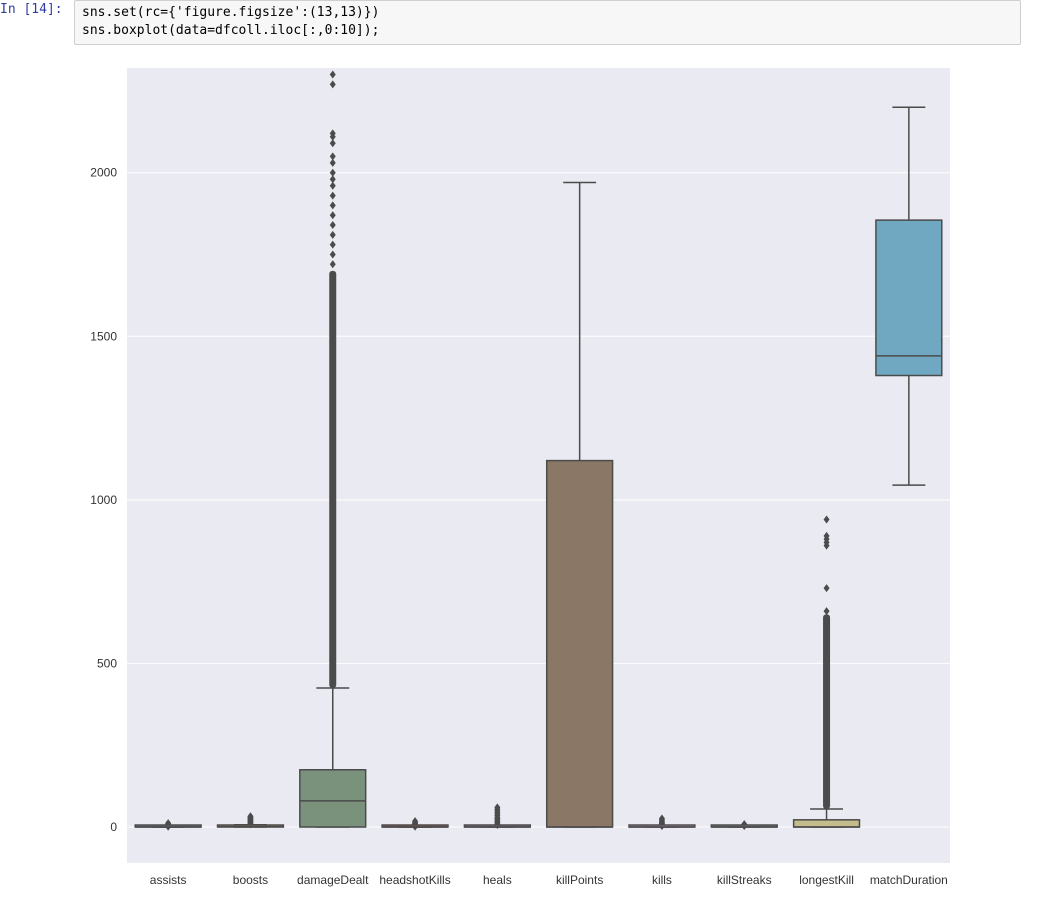 Image resolution: width=1048 pixels, height=900 pixels. I want to click on y-tick-label: 1500, so click(103, 336).